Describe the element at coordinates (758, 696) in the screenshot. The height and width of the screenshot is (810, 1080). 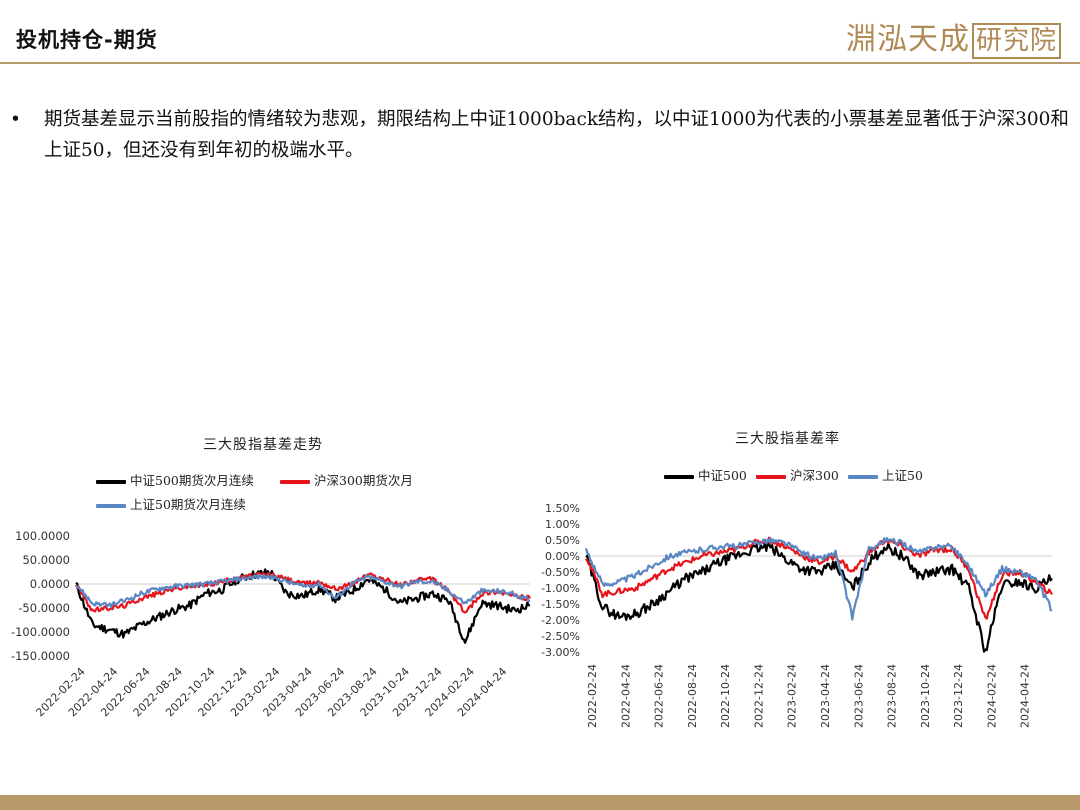
I see `chart2-x-tick-label: 2022-12-24` at that location.